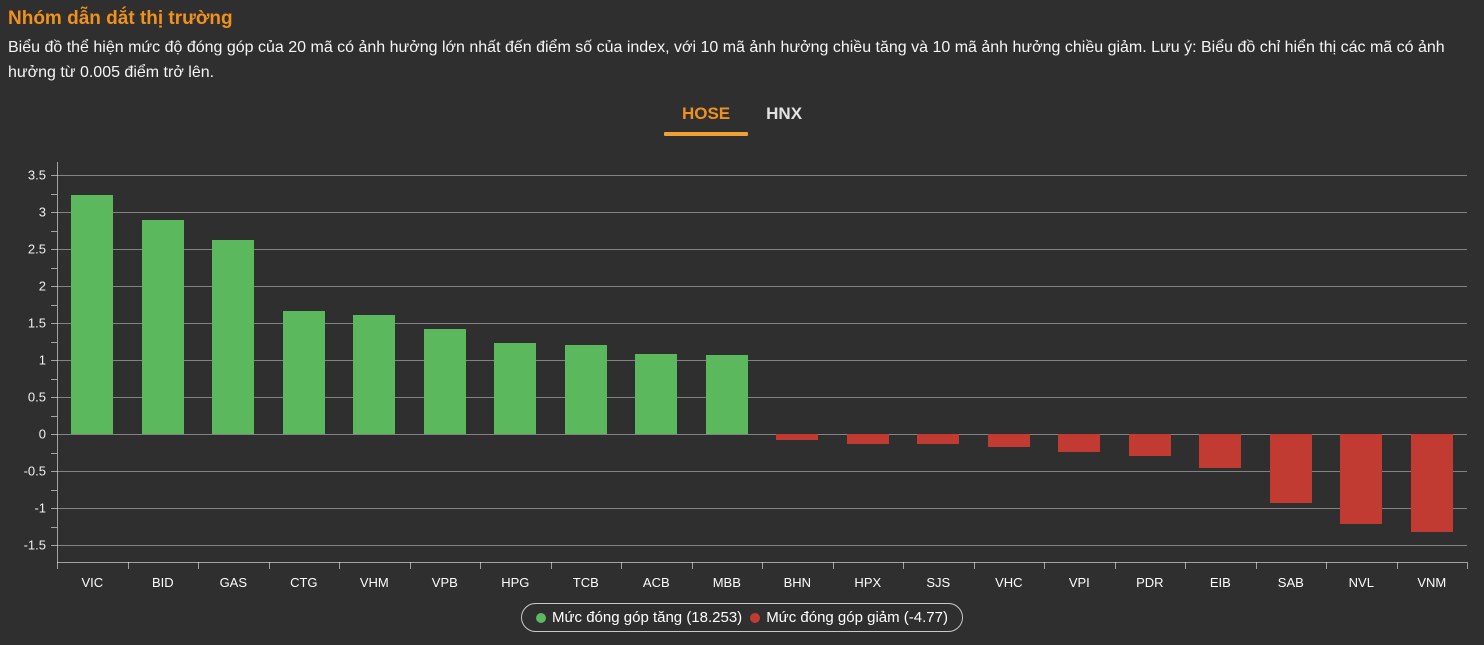  Describe the element at coordinates (1220, 582) in the screenshot. I see `x-axis-label-EIB: EIB` at that location.